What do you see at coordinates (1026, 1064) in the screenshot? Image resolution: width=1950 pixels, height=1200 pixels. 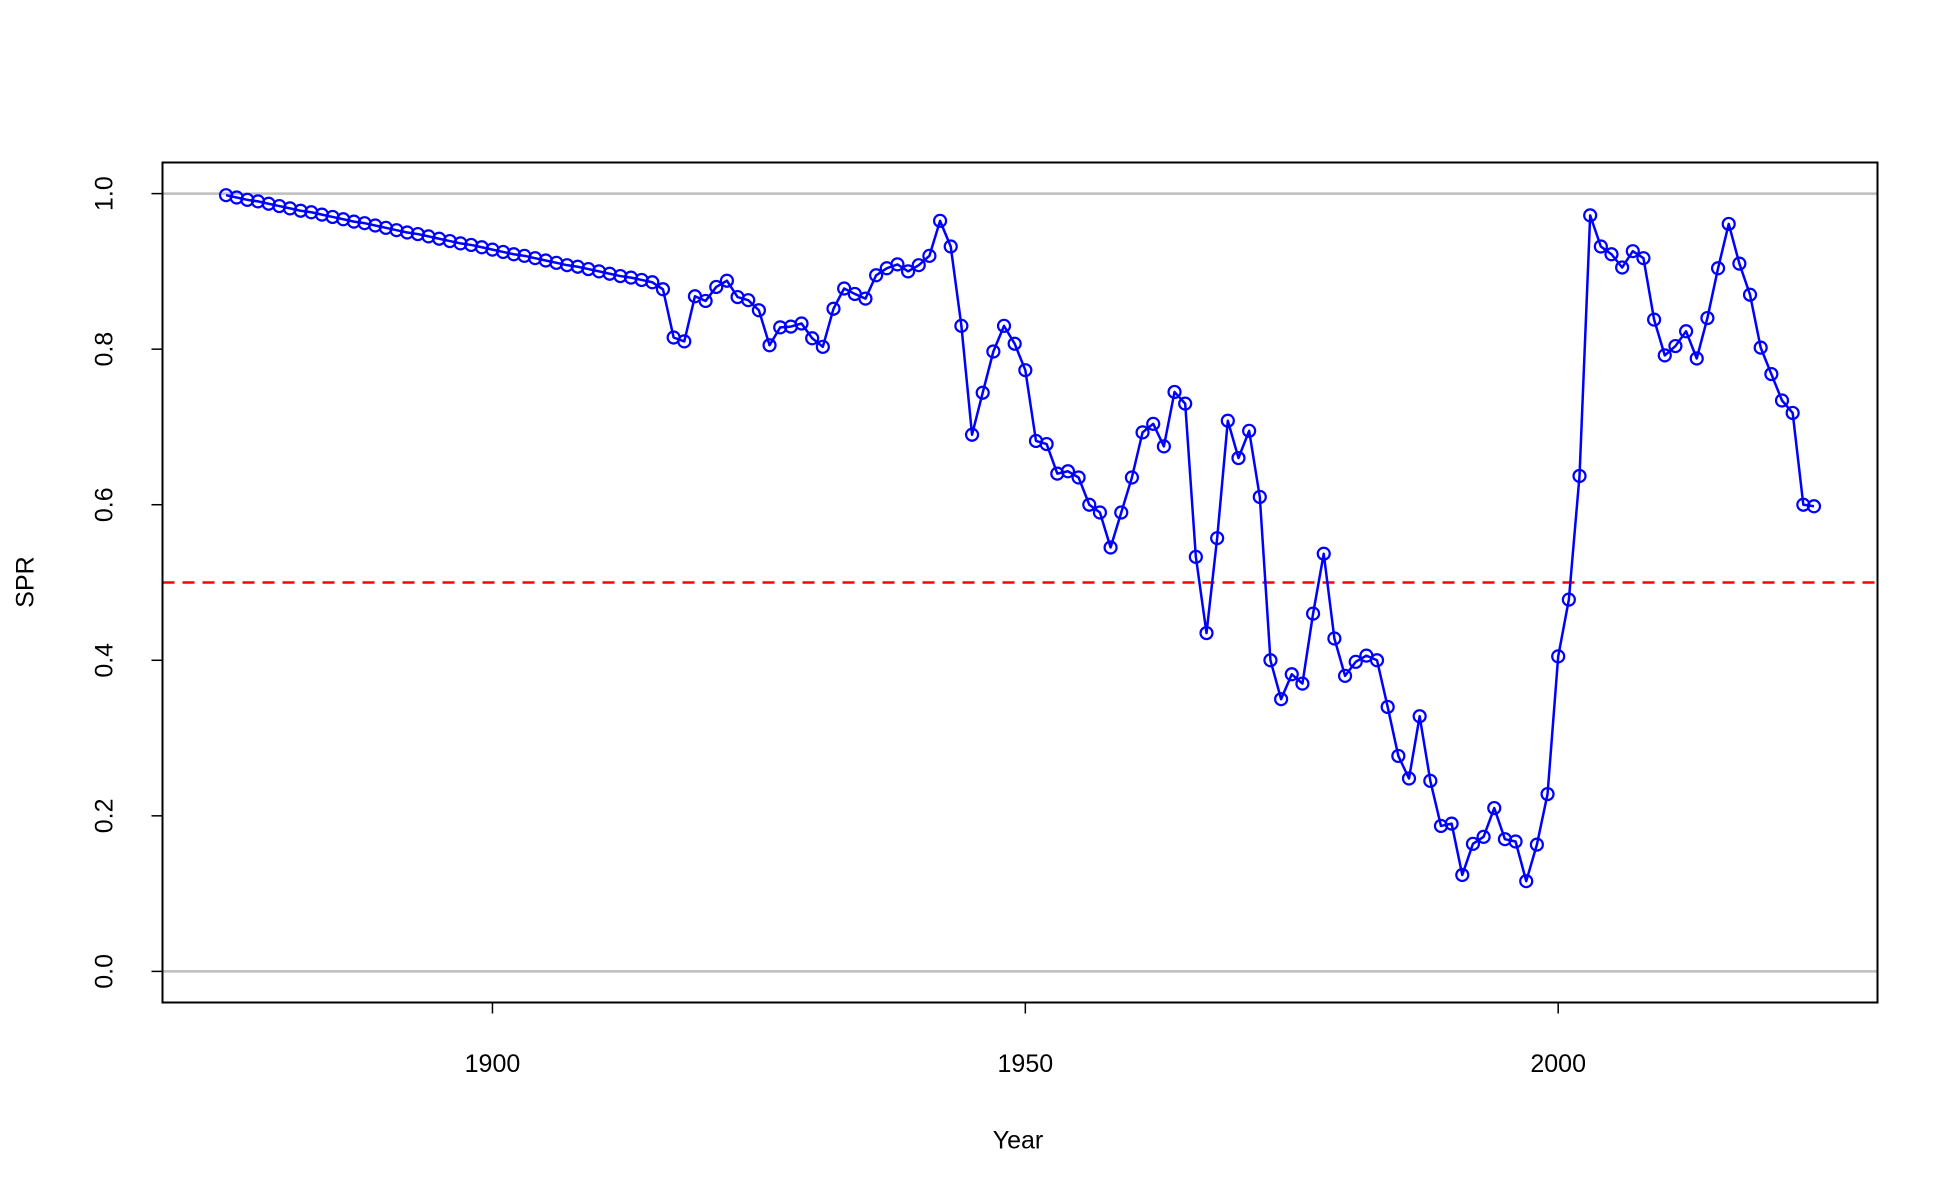 I see `x-tick-label: 1950` at bounding box center [1026, 1064].